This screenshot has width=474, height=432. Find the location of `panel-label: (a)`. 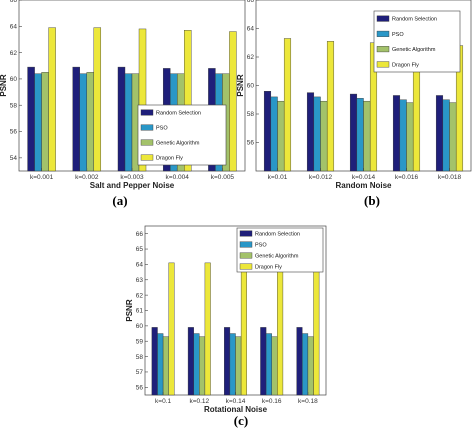

panel-label: (a) is located at coordinates (119, 200).